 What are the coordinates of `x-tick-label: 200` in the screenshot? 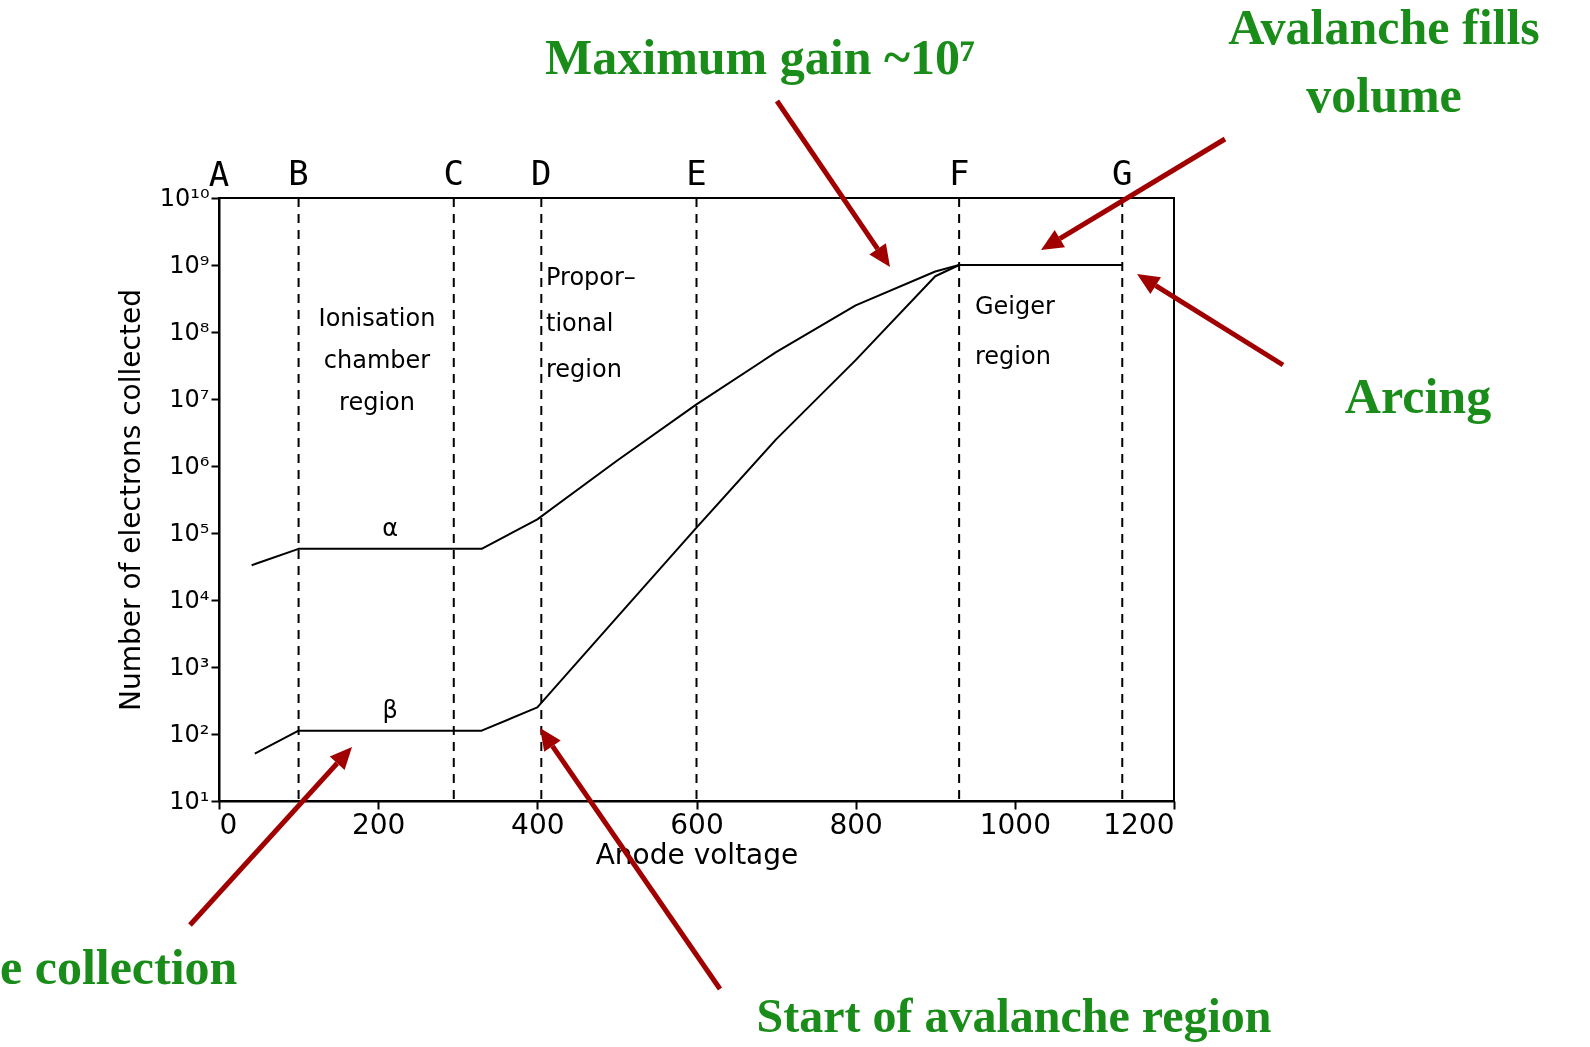 It's located at (378, 824).